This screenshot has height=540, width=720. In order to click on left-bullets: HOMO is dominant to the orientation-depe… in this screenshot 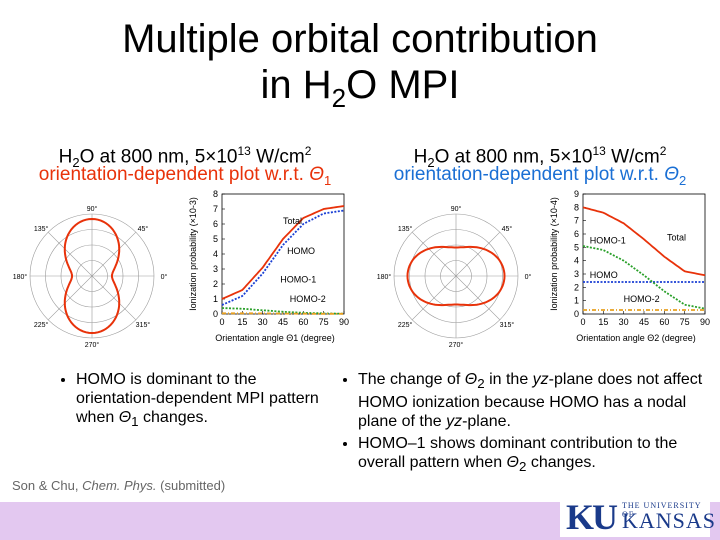, I will do `click(190, 402)`.